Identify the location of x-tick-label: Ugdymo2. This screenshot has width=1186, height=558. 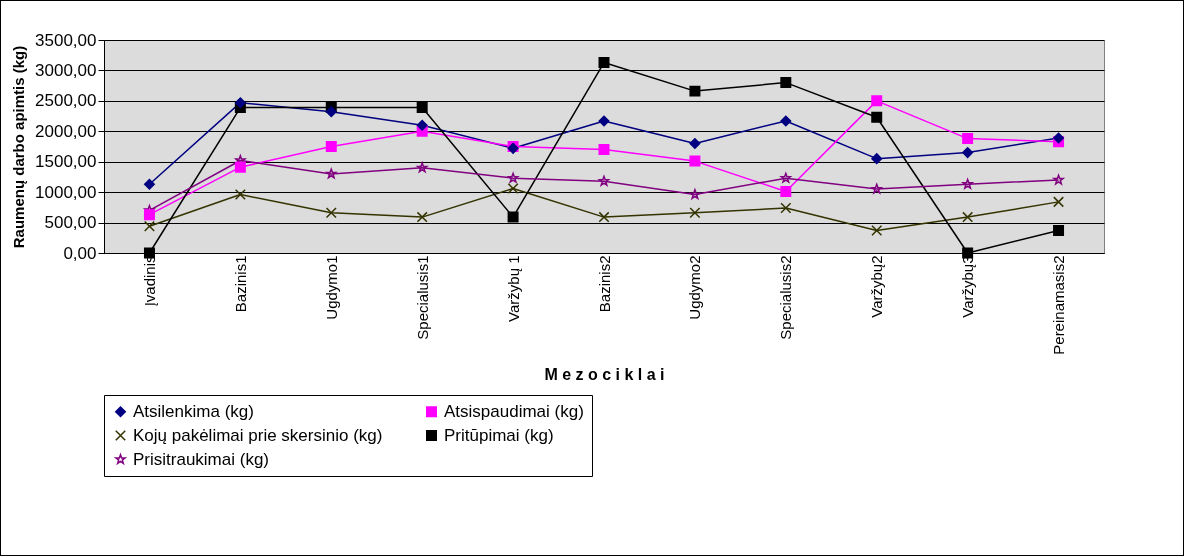
(695, 287).